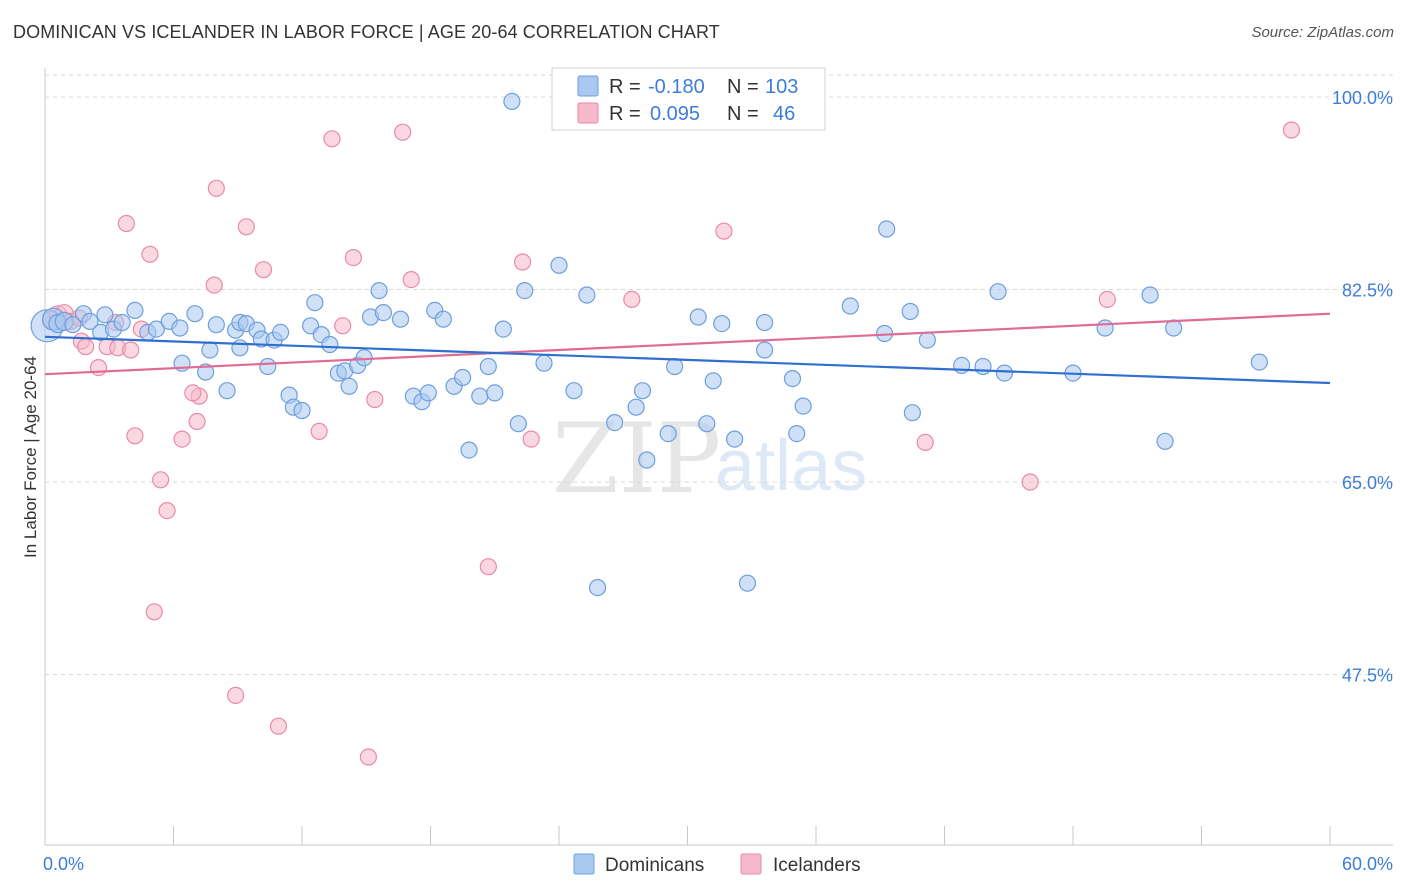 The image size is (1406, 892). I want to click on legend-r-value-dominicans: -0.180, so click(676, 87).